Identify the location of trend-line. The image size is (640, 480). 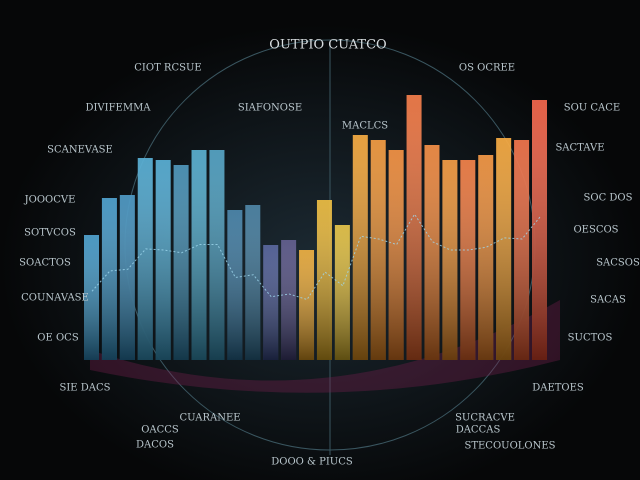
(316, 257).